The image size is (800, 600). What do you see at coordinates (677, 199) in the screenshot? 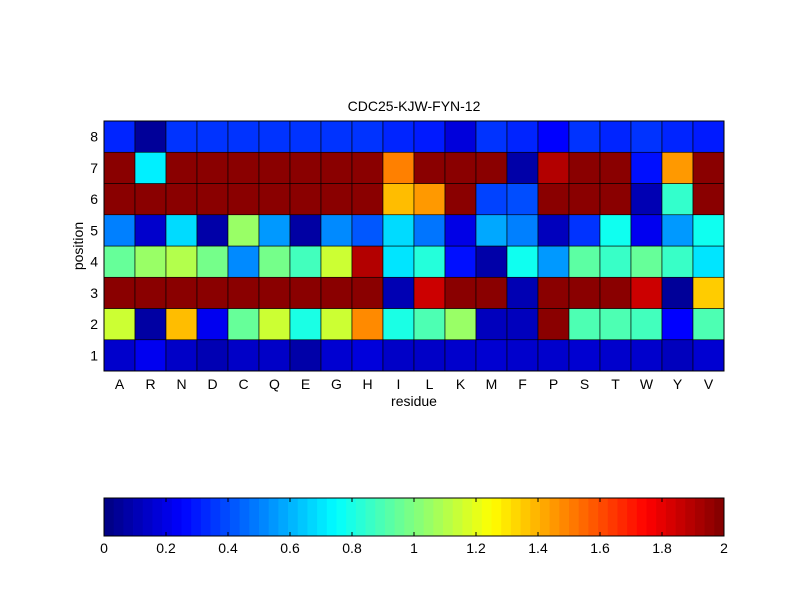
I see `heatmap-cell-6-Y` at bounding box center [677, 199].